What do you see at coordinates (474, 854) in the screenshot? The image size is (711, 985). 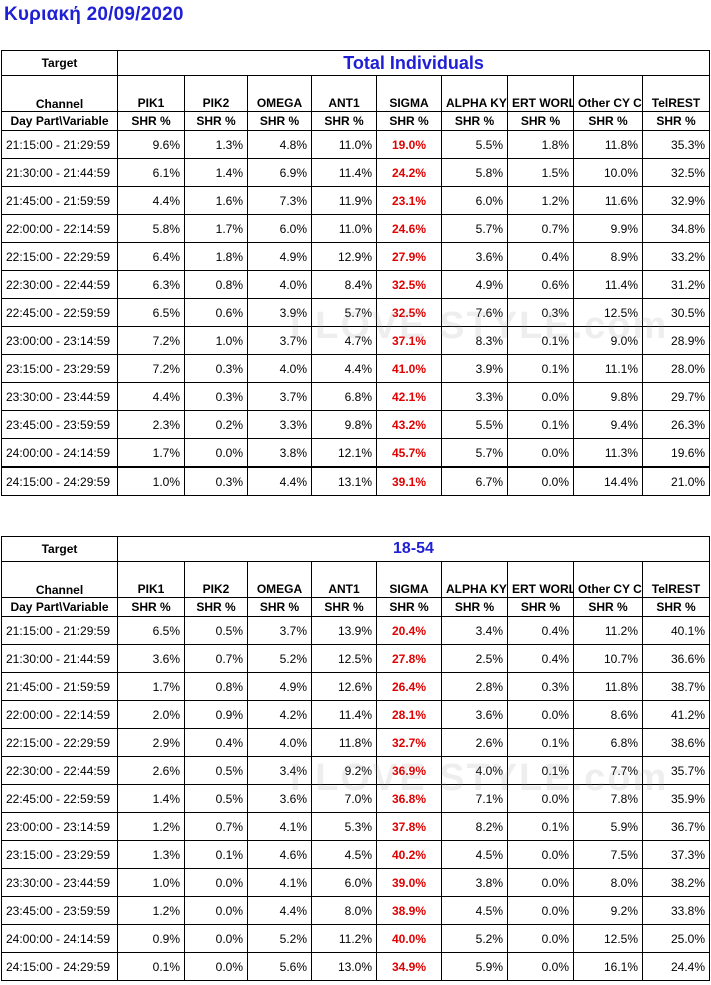 I see `share-cell: 4.5%` at bounding box center [474, 854].